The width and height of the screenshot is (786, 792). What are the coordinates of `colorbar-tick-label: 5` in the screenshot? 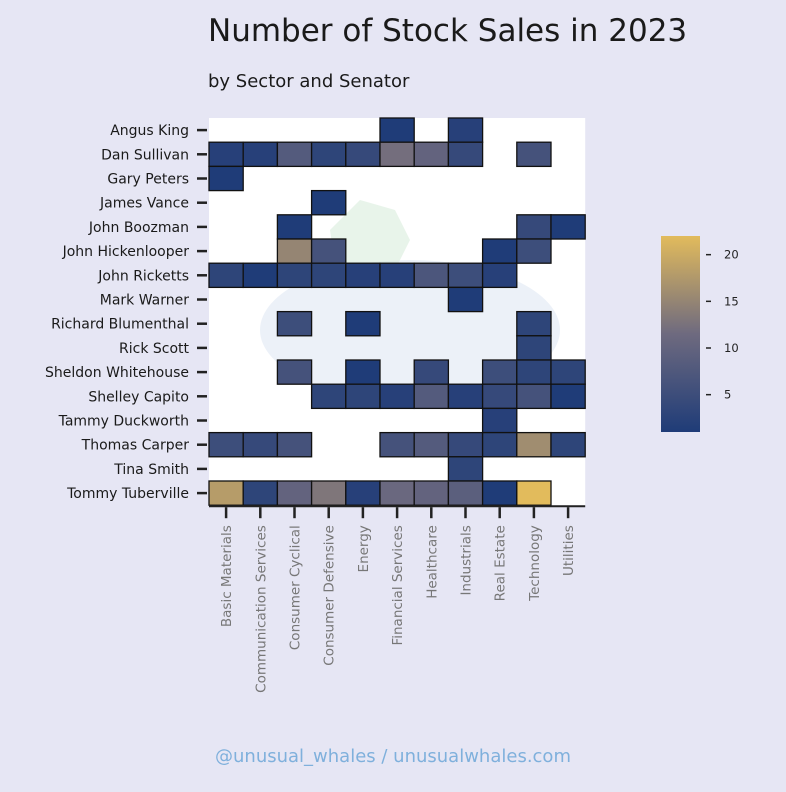 It's located at (727, 395).